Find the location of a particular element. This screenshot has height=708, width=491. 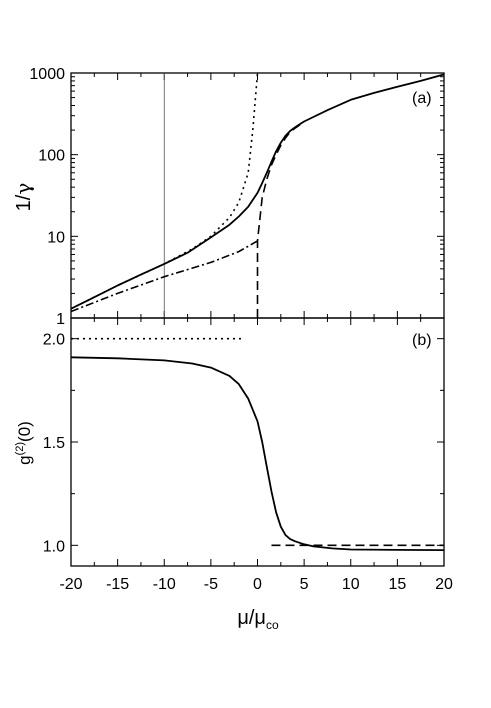

y-tick-label-b: 1.5 is located at coordinates (54, 443).